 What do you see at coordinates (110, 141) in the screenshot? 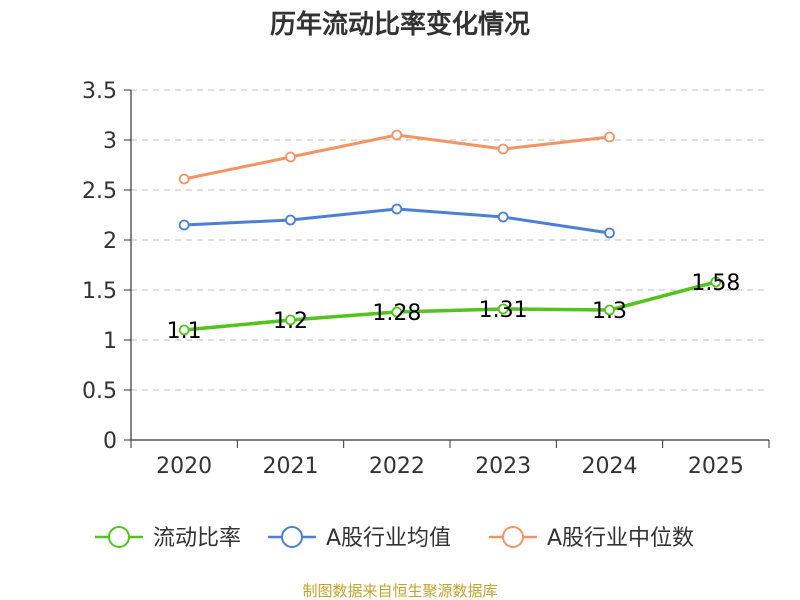
I see `y-tick-label: 3` at bounding box center [110, 141].